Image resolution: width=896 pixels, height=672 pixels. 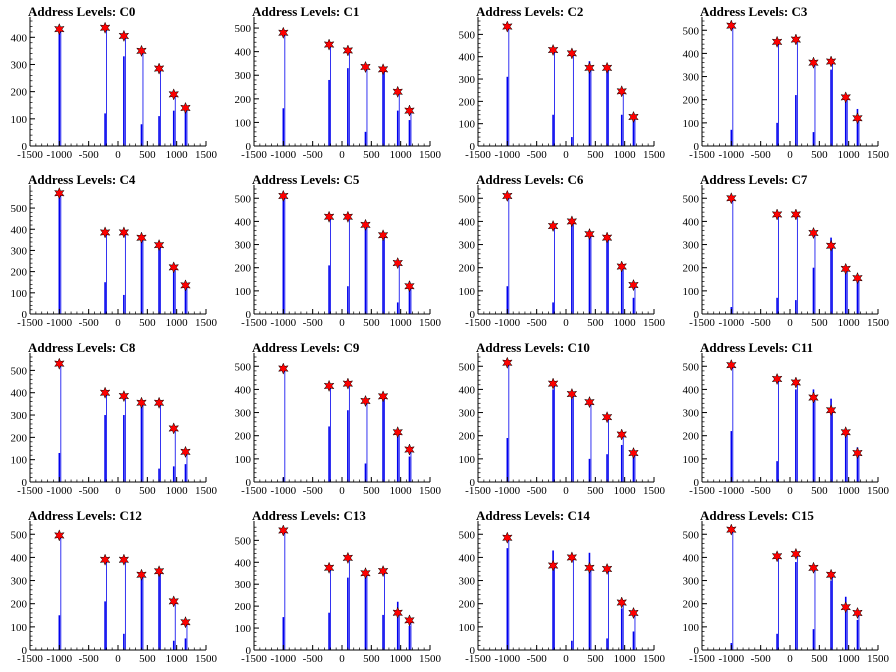 What do you see at coordinates (533, 515) in the screenshot?
I see `chart-title: Address Levels: C14` at bounding box center [533, 515].